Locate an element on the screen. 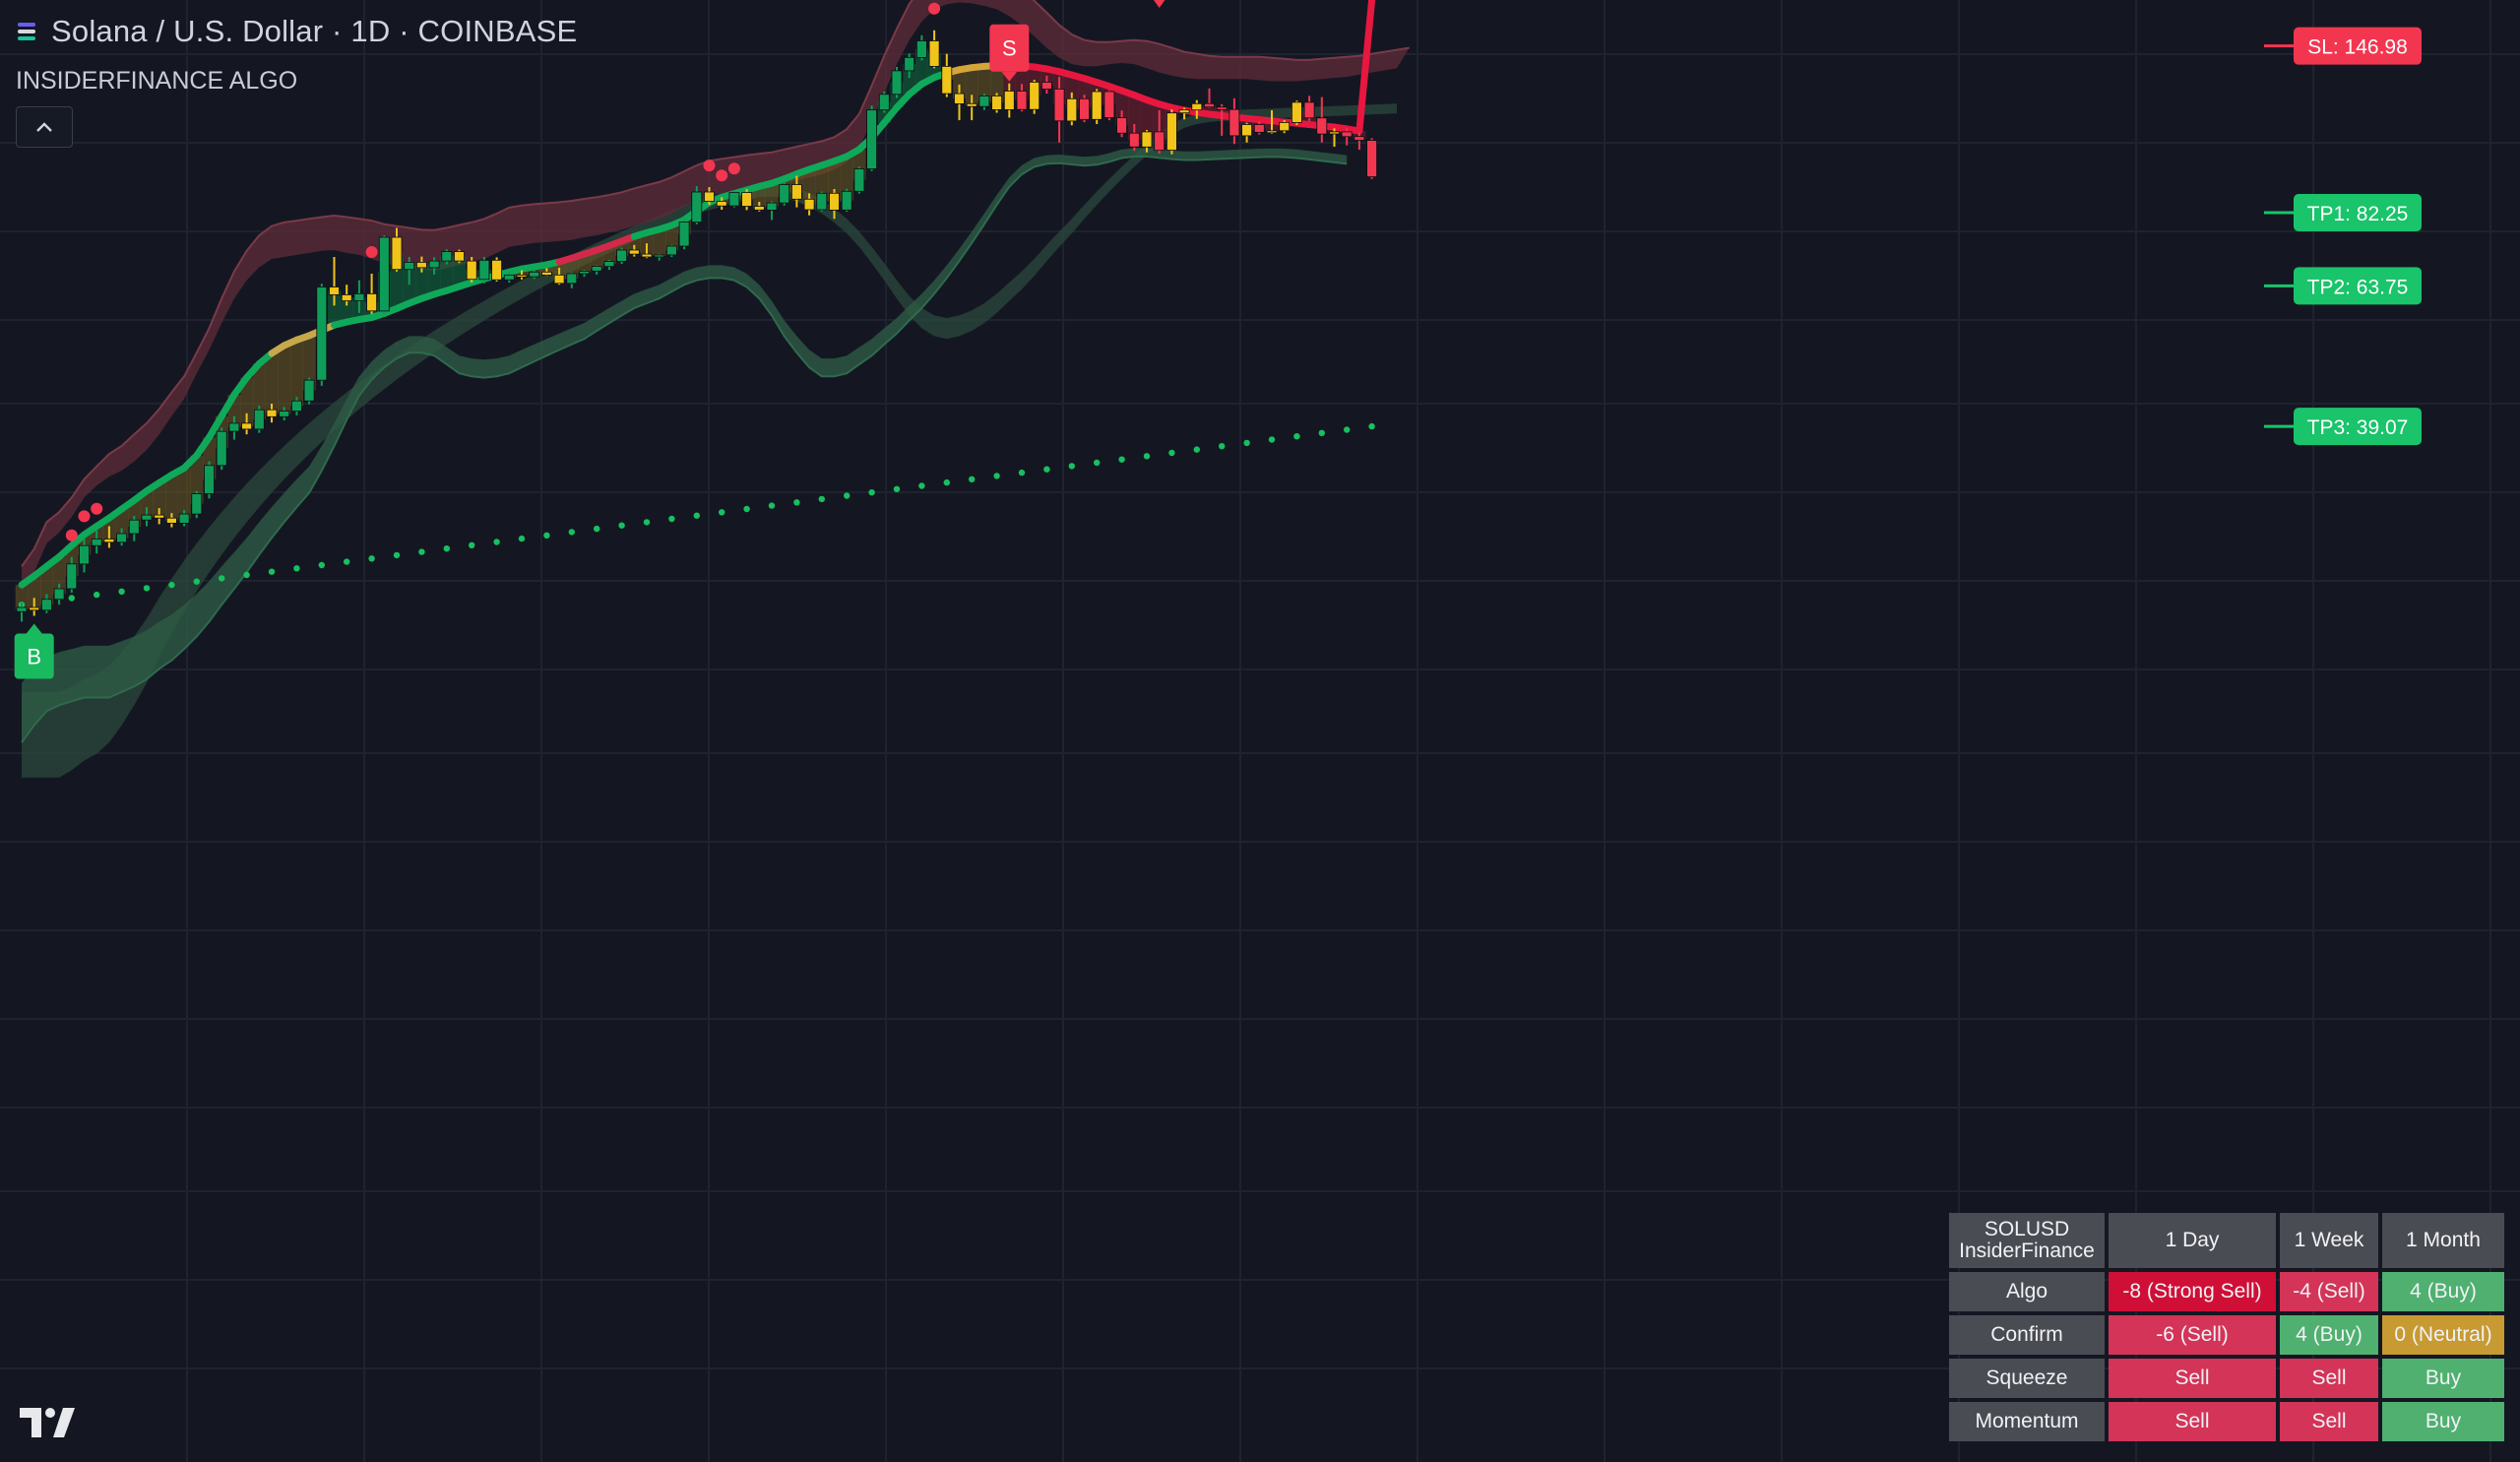  symbol-title: Solana / U.S. Dollar · 1D · COINBASE is located at coordinates (314, 31).